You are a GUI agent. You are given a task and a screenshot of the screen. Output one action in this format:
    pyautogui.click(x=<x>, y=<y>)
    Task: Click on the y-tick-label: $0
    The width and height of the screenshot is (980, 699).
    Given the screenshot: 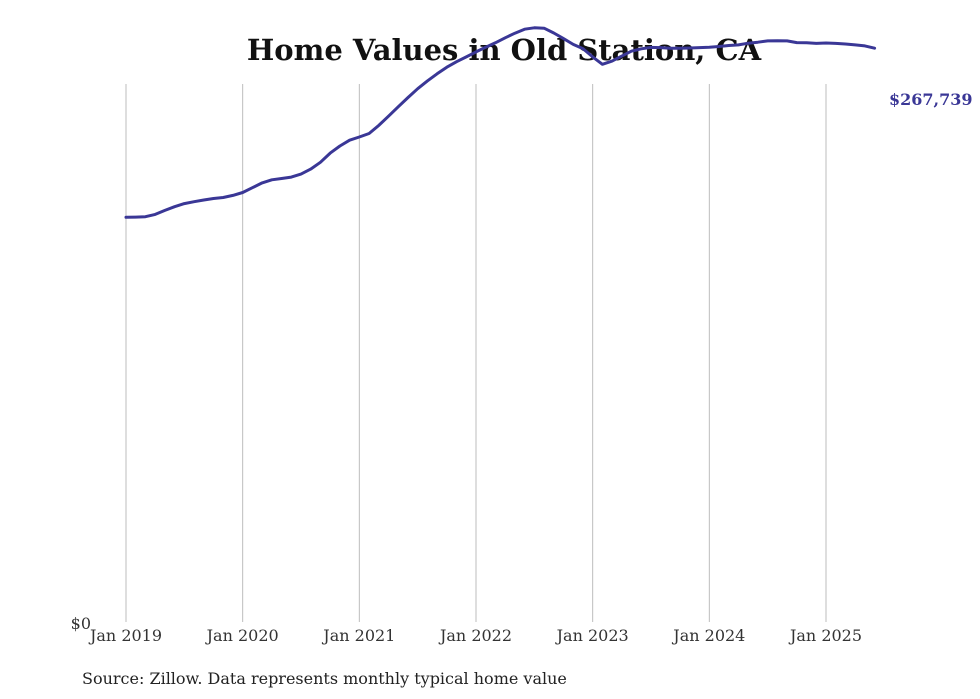 What is the action you would take?
    pyautogui.click(x=81, y=623)
    